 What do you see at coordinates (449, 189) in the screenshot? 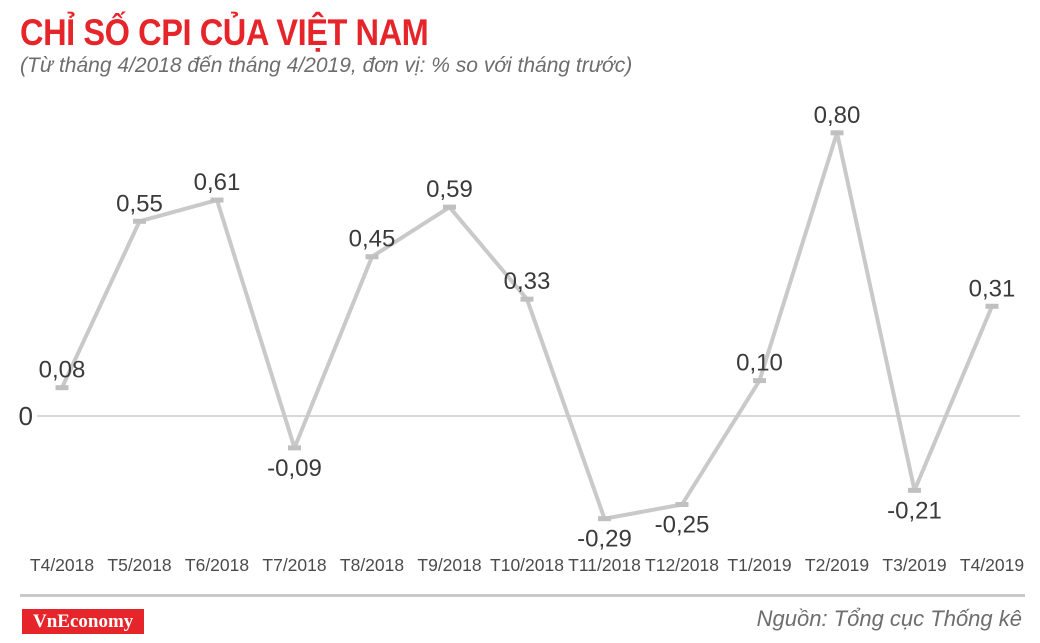
I see `data-point-label: 0,59` at bounding box center [449, 189].